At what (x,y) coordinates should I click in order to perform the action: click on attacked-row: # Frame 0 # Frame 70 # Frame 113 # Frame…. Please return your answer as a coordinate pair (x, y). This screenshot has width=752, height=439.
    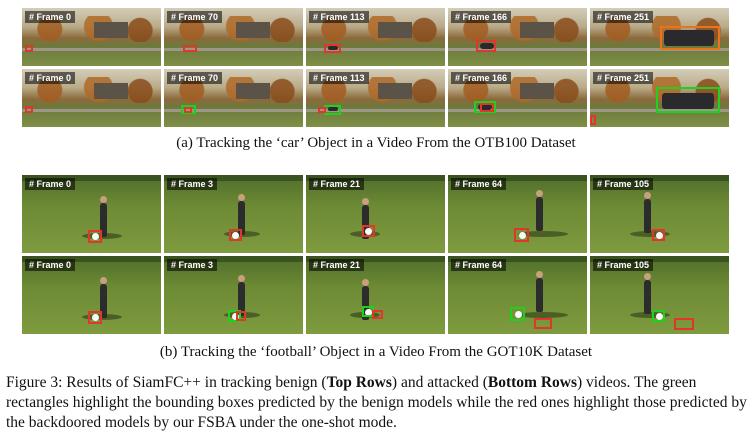
    Looking at the image, I should click on (377, 98).